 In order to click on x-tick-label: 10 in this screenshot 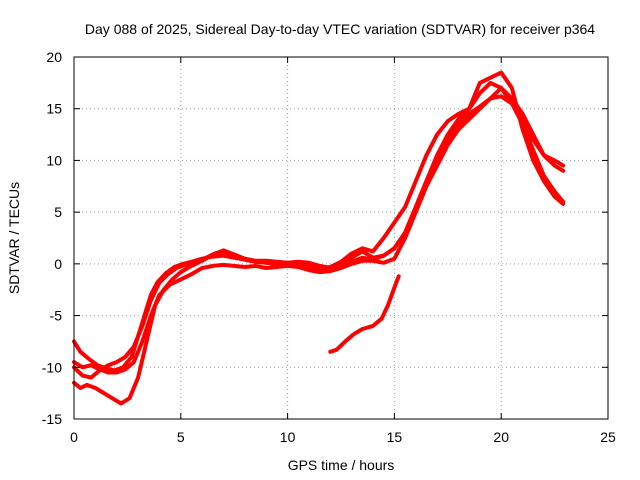, I will do `click(288, 437)`.